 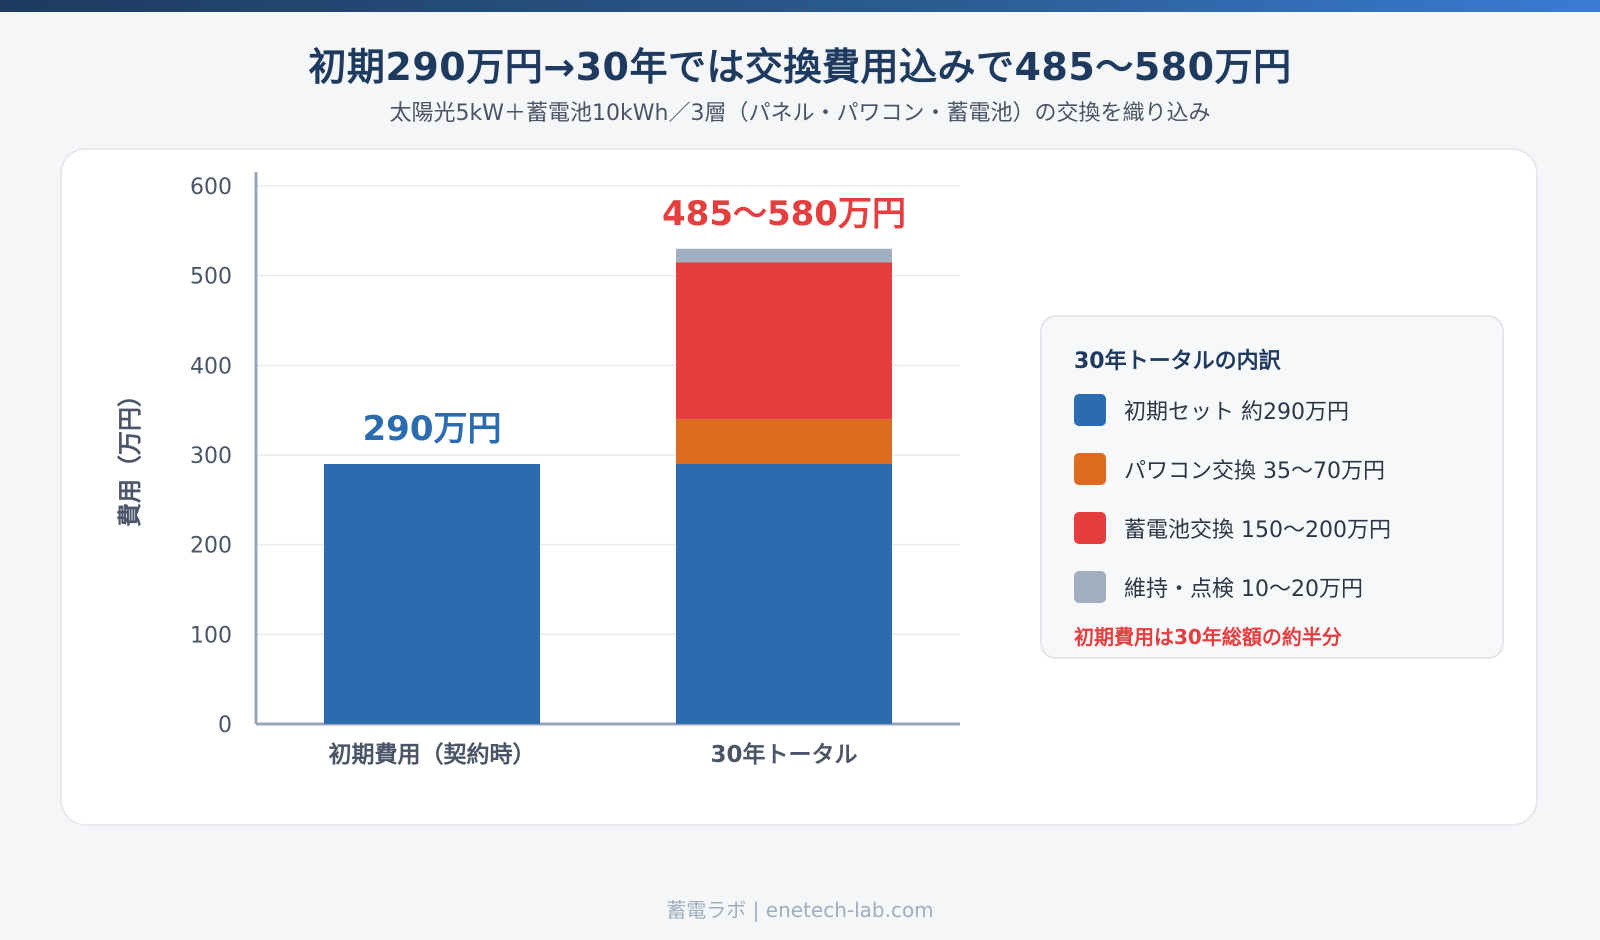 What do you see at coordinates (783, 754) in the screenshot?
I see `x-category-label: 30年トータル` at bounding box center [783, 754].